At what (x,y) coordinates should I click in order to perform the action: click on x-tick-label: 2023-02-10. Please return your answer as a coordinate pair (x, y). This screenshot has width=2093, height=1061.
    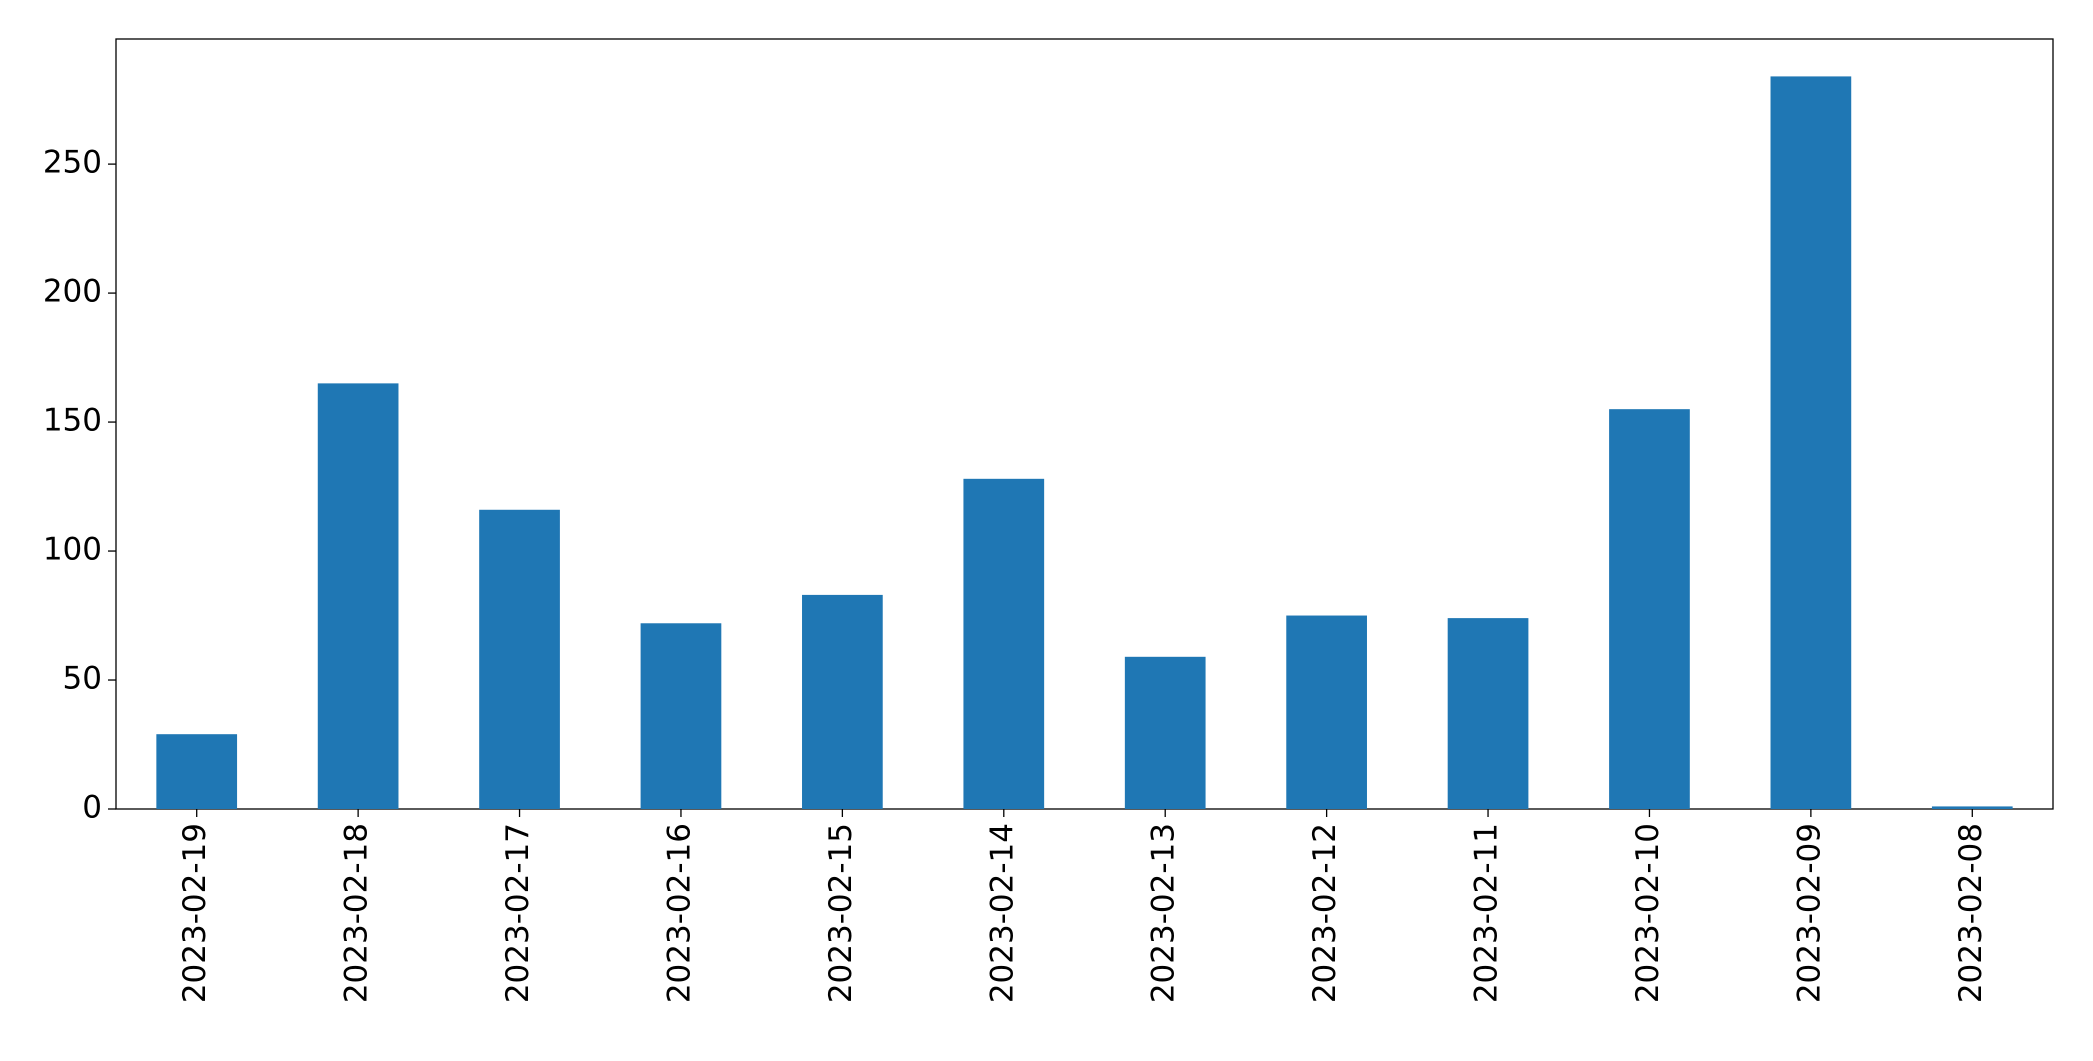
    Looking at the image, I should click on (1648, 913).